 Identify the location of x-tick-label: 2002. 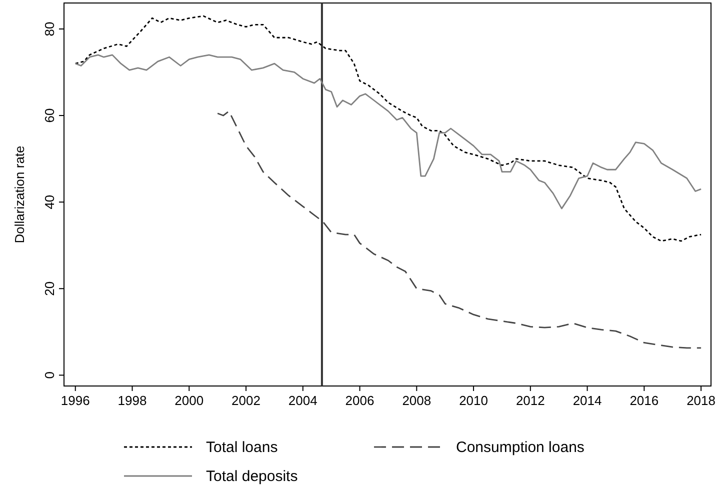
(246, 400).